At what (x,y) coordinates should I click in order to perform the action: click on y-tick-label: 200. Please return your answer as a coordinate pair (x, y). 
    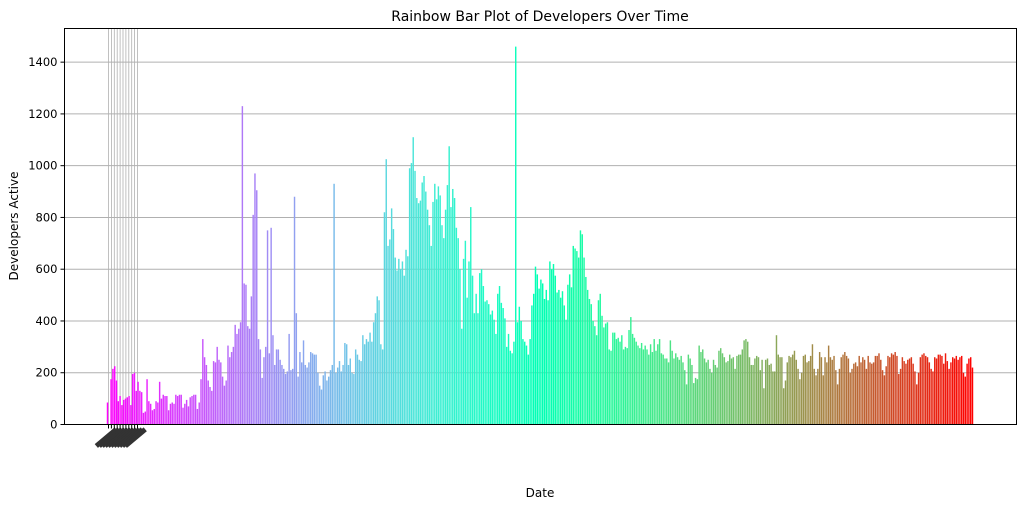
    Looking at the image, I should click on (47, 373).